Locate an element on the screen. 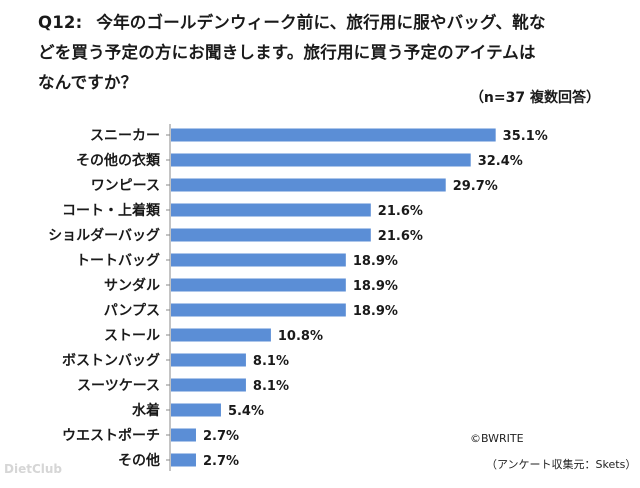 This screenshot has width=640, height=488. category-label: ワンピース is located at coordinates (125, 186).